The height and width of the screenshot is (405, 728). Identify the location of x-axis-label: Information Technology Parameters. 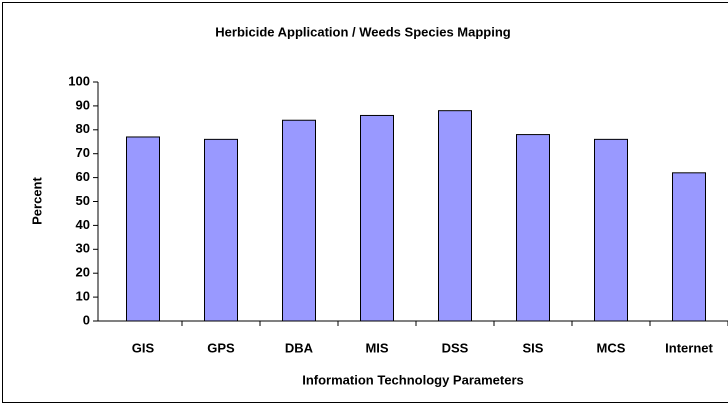
(413, 379).